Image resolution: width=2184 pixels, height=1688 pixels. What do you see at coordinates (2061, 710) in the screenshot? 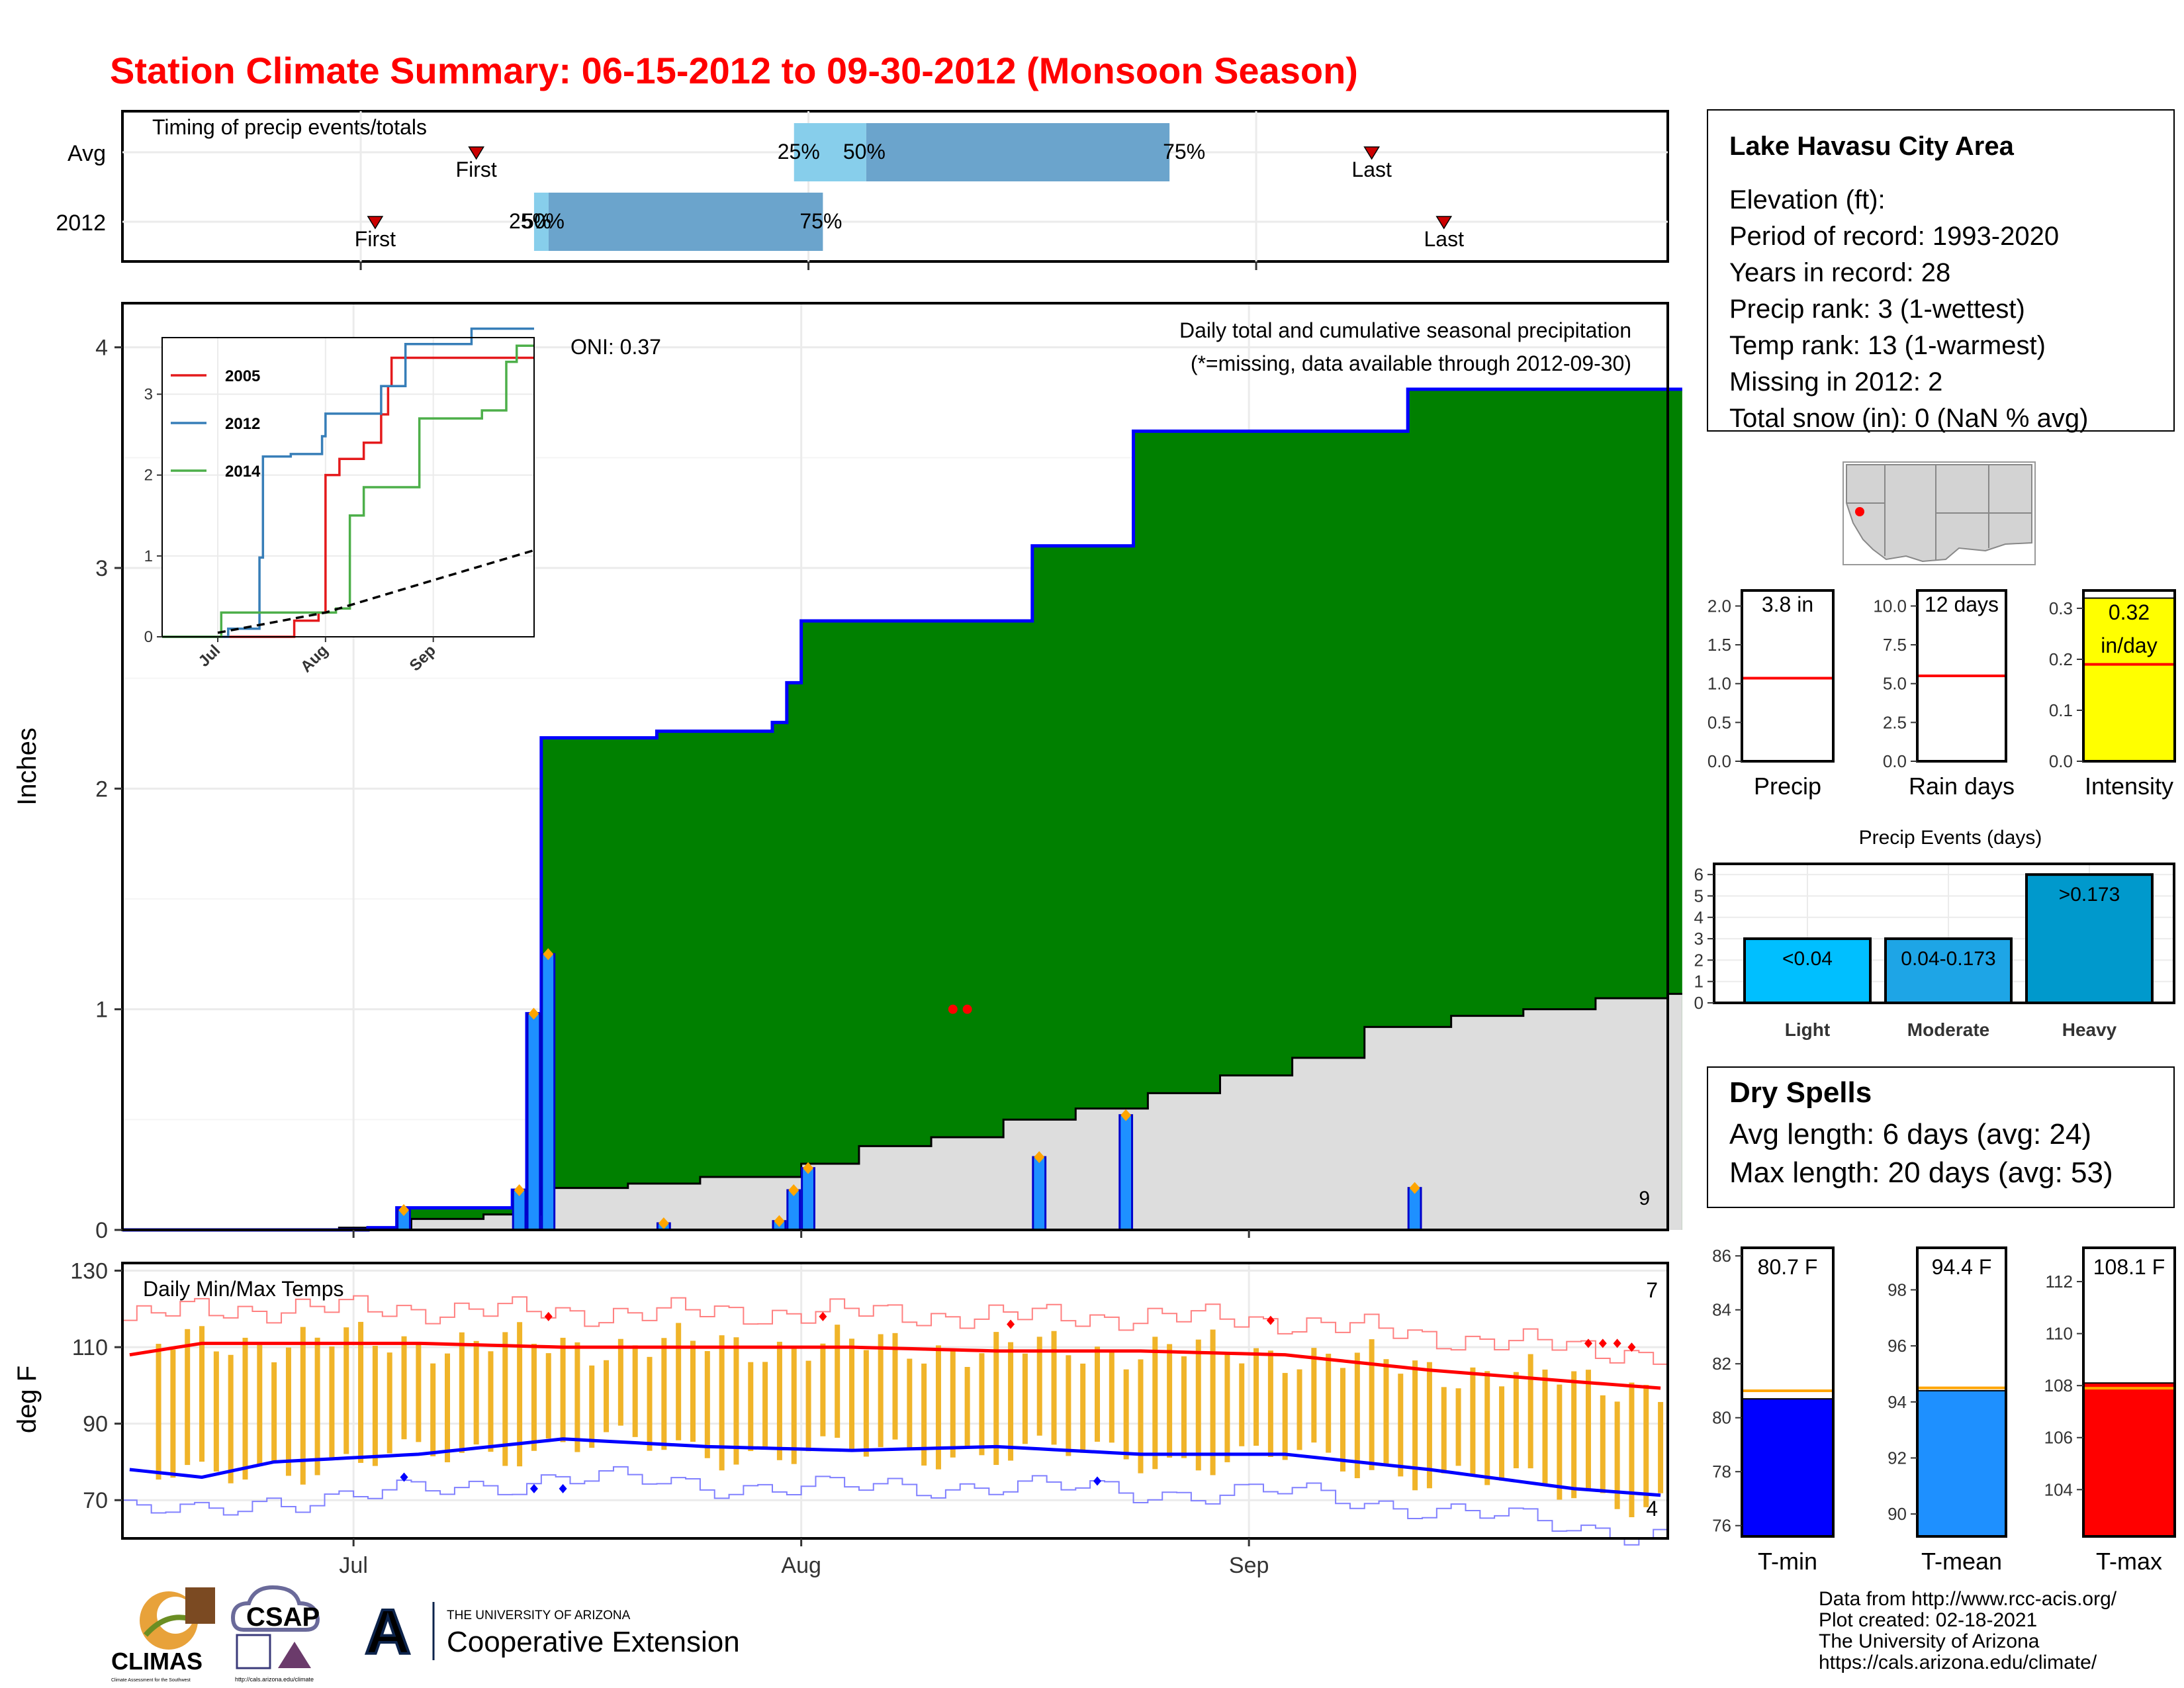
I see `summary-y-tick-label: 0.1` at bounding box center [2061, 710].